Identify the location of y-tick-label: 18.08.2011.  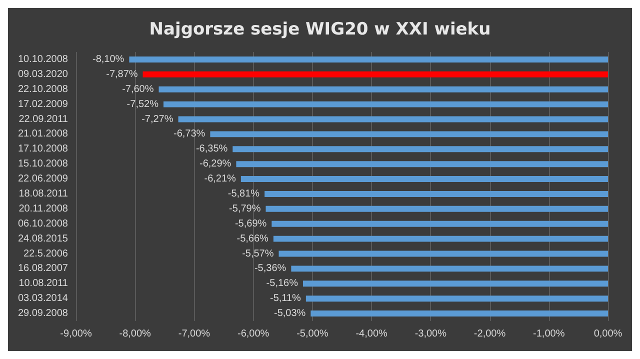
(43, 194).